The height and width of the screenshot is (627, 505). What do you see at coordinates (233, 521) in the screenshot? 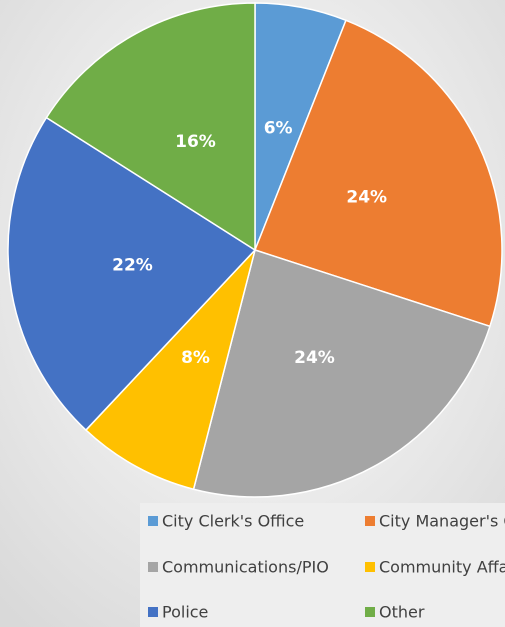
I see `legend-label: City Clerk's Office` at bounding box center [233, 521].